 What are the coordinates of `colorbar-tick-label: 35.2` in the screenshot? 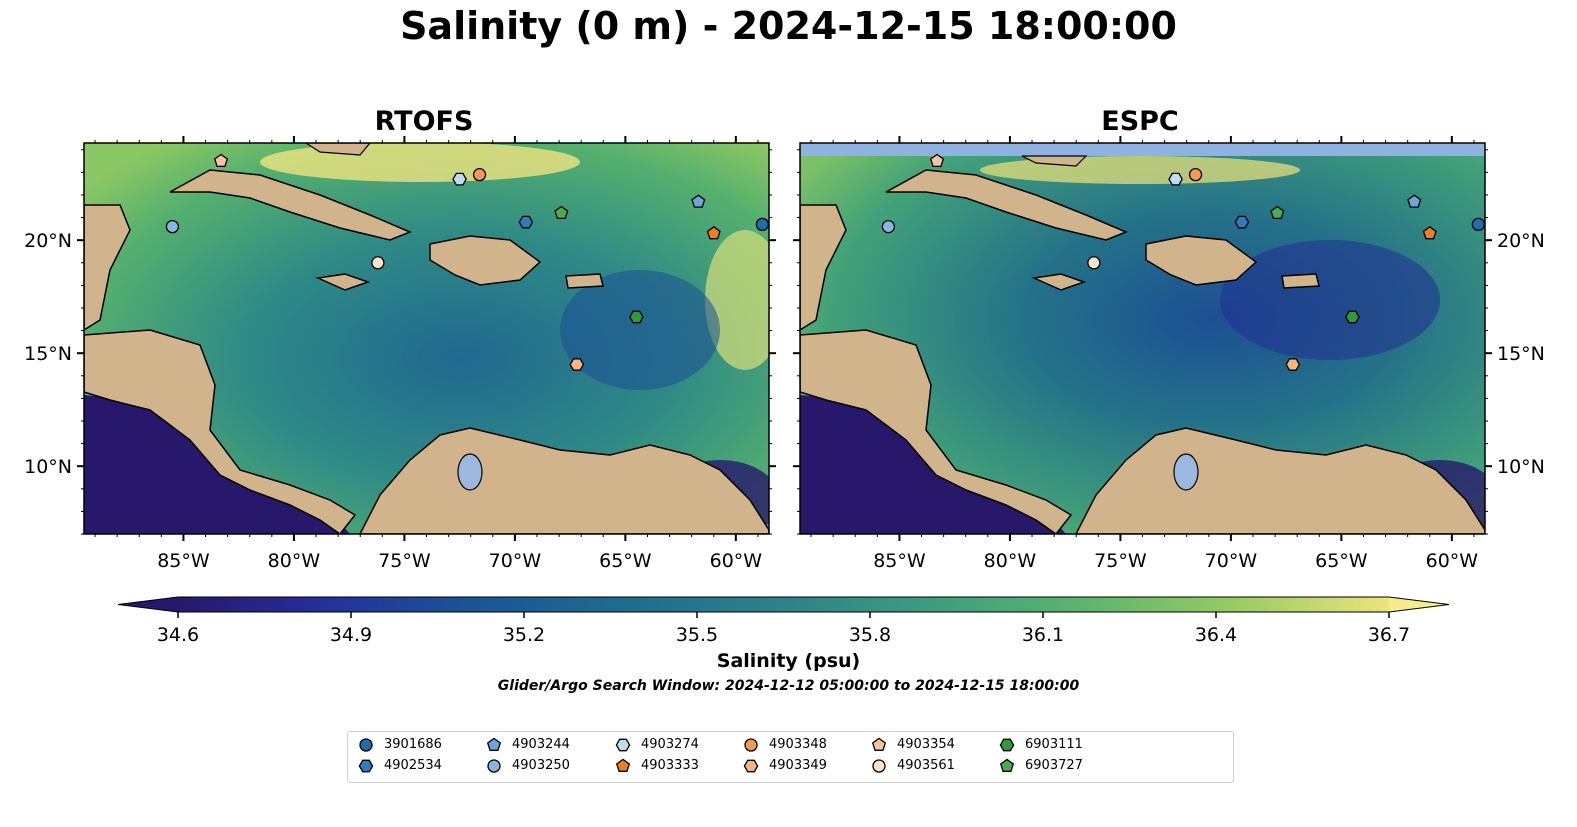 It's located at (524, 635).